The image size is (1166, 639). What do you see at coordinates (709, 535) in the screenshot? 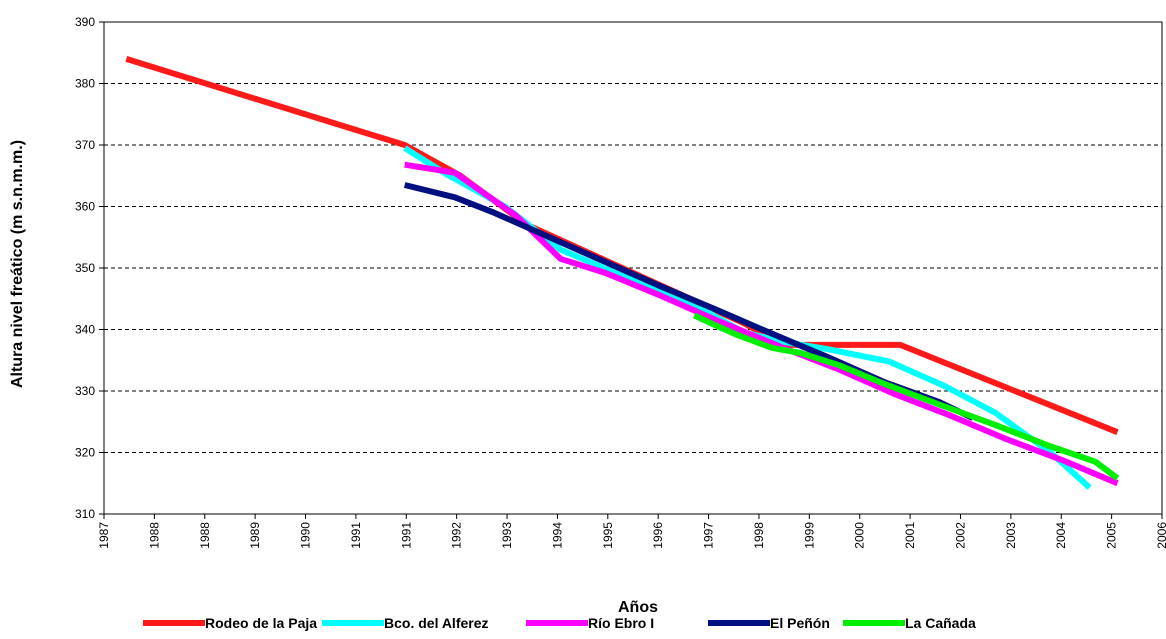
I see `x-tick-label-12: 1997` at bounding box center [709, 535].